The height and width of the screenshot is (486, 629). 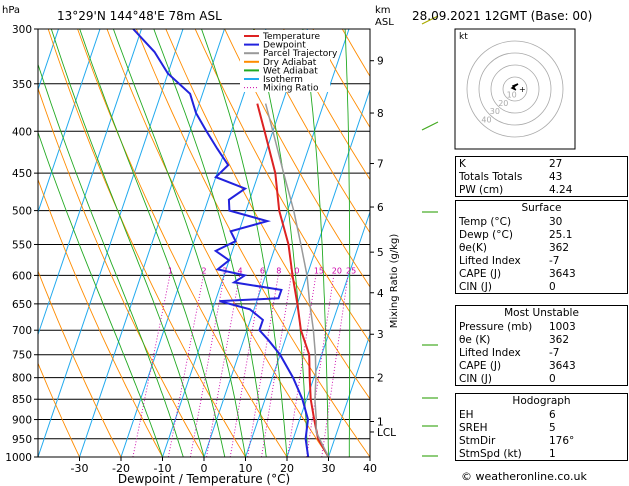 What do you see at coordinates (240, 270) in the screenshot?
I see `mixing-ratio-label: 4` at bounding box center [240, 270].